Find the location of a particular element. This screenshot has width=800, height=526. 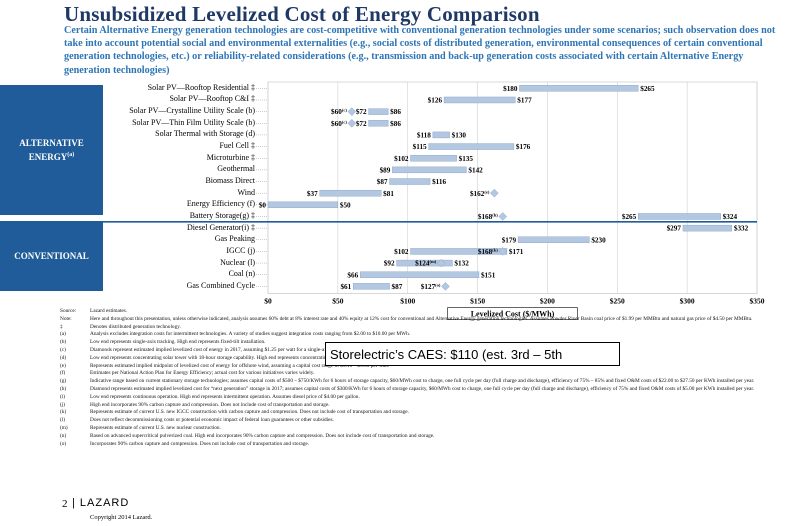

bar-high-label: $176 is located at coordinates (523, 147).